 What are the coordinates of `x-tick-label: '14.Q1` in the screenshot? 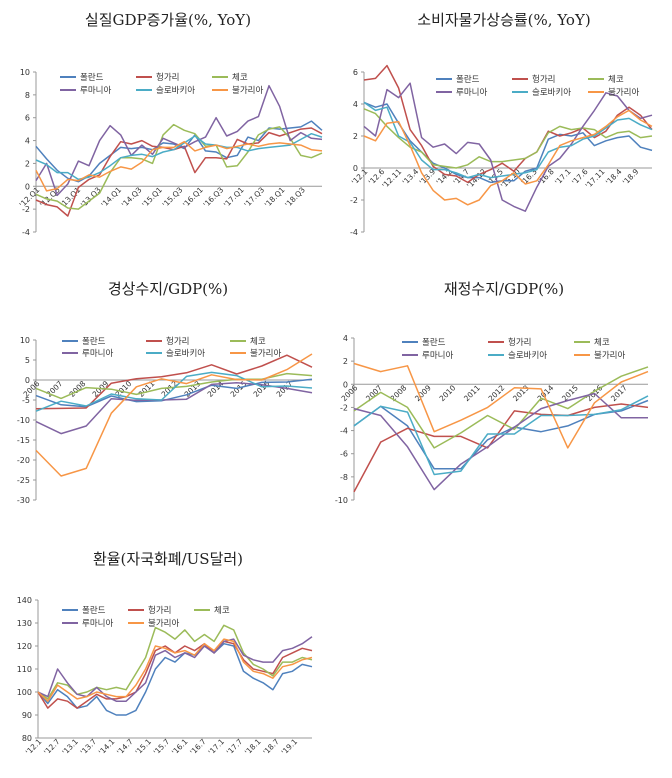 It's located at (111, 197).